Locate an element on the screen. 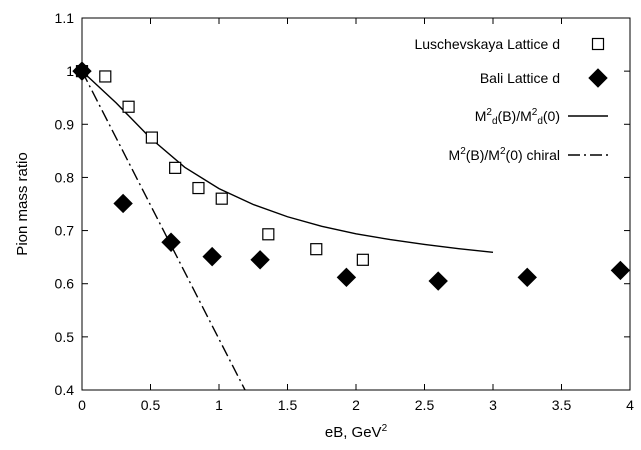  x-tick-label: 2 is located at coordinates (356, 405).